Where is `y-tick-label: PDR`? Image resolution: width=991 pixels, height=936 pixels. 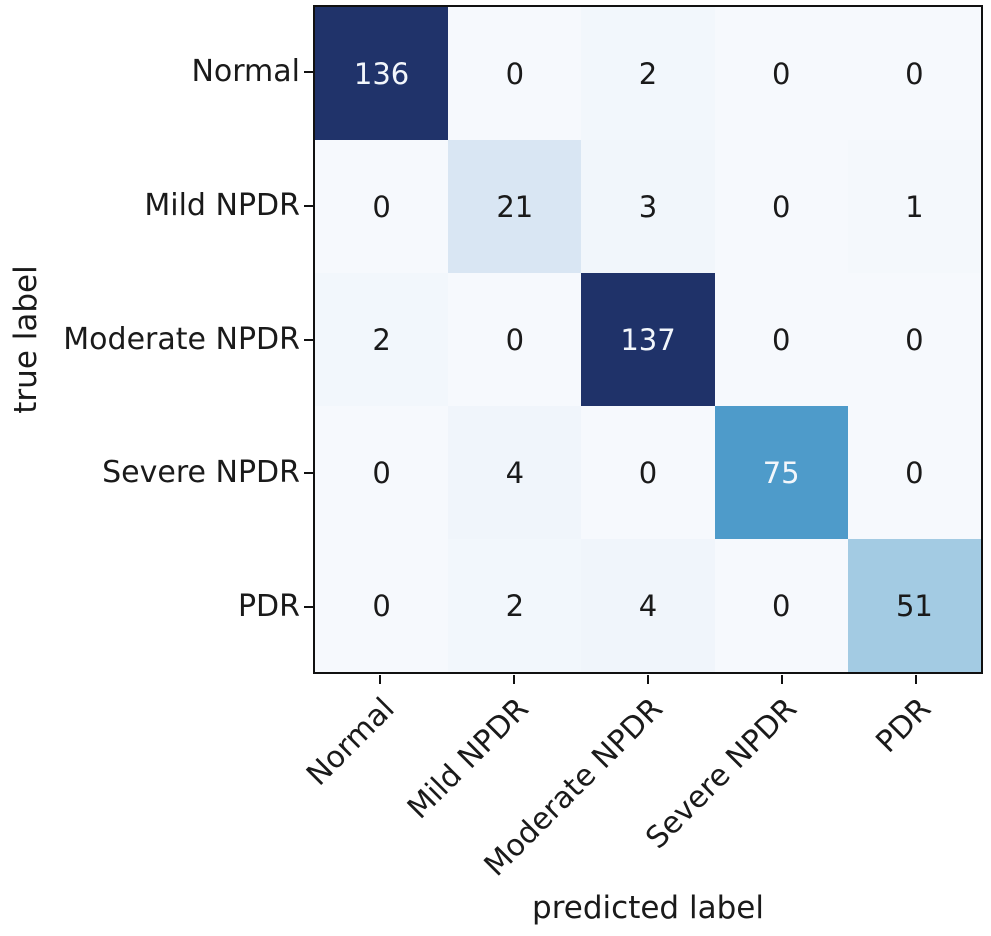 y-tick-label: PDR is located at coordinates (268, 607).